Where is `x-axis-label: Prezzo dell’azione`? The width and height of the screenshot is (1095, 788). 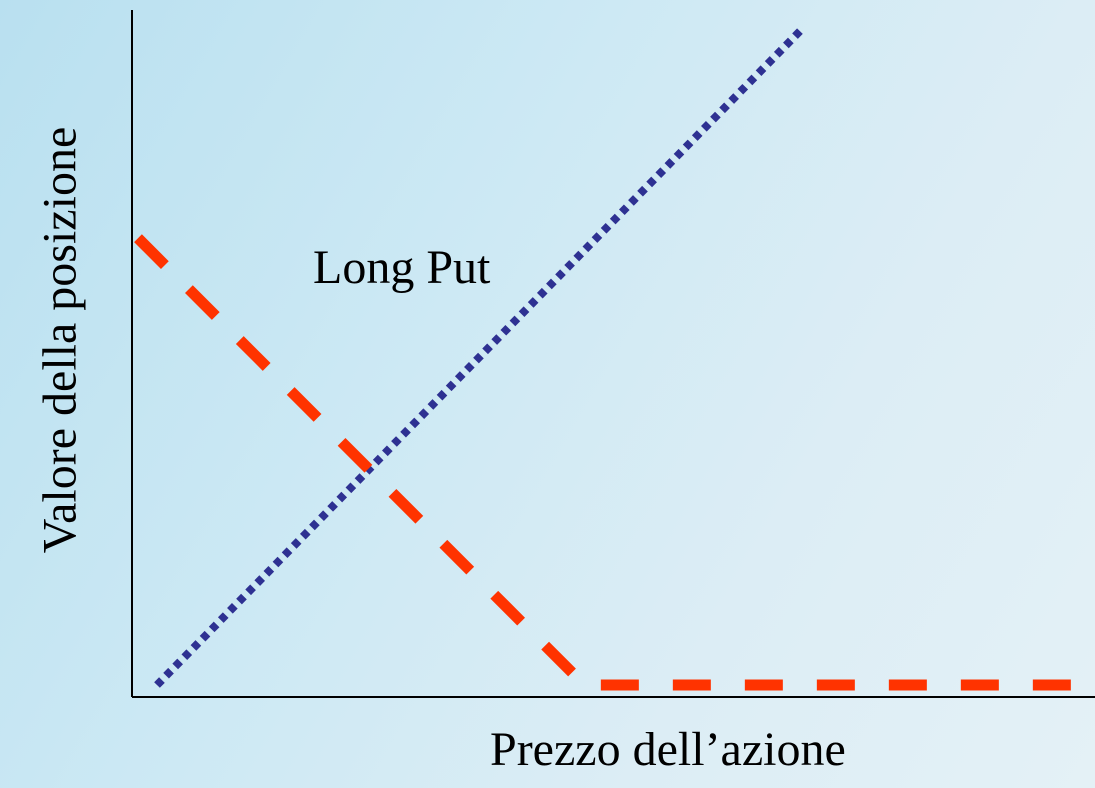 x-axis-label: Prezzo dell’azione is located at coordinates (668, 749).